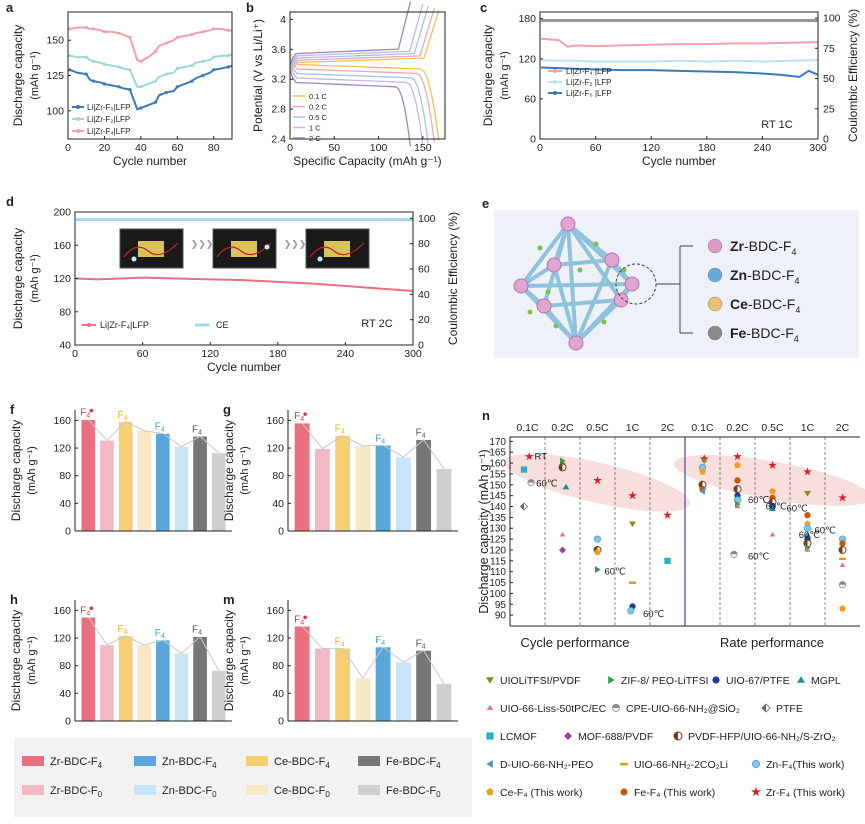 Image resolution: width=865 pixels, height=824 pixels. What do you see at coordinates (32, 660) in the screenshot?
I see `y-axis-unit: (mAh g⁻¹)` at bounding box center [32, 660].